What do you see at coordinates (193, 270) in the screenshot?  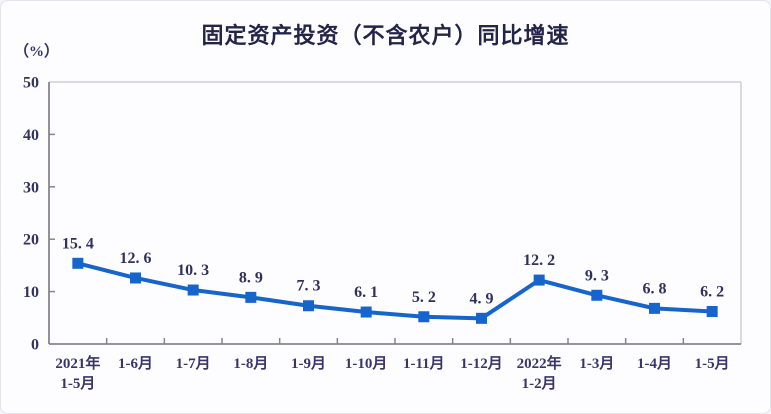 I see `data-point-label: 10. 3` at bounding box center [193, 270].